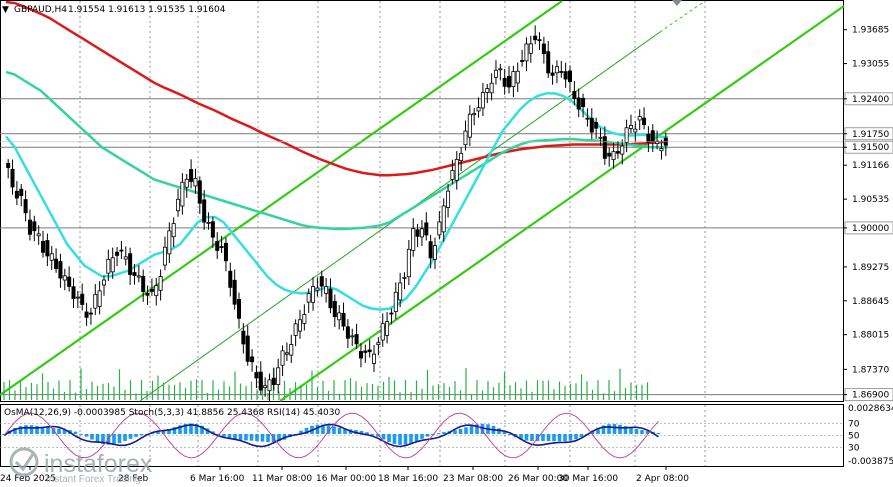 Image resolution: width=893 pixels, height=487 pixels. I want to click on indicator-tick-label: 30, so click(854, 448).